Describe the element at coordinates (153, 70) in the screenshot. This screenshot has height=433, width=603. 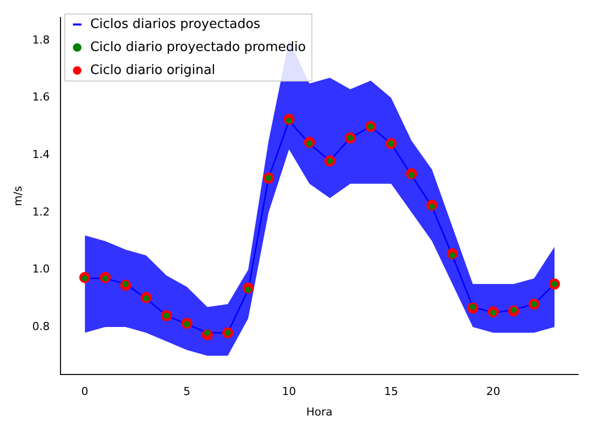
I see `legend-label: Ciclo diario original` at that location.